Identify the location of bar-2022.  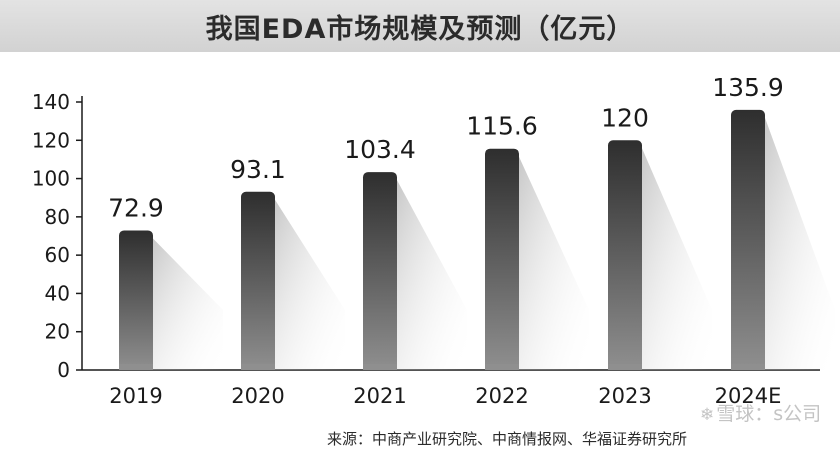
(502, 259).